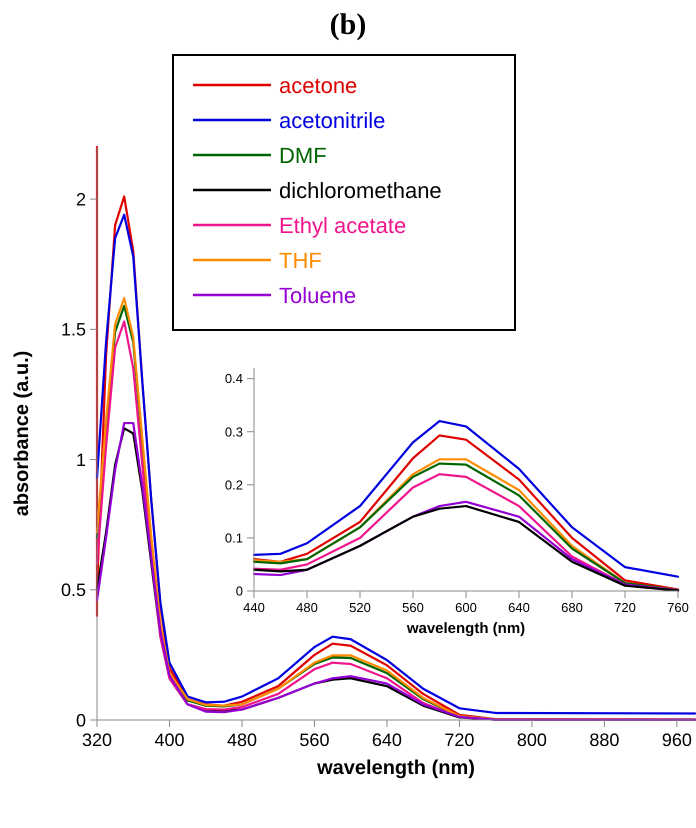 This screenshot has height=828, width=696. What do you see at coordinates (300, 260) in the screenshot?
I see `legend-label: THF` at bounding box center [300, 260].